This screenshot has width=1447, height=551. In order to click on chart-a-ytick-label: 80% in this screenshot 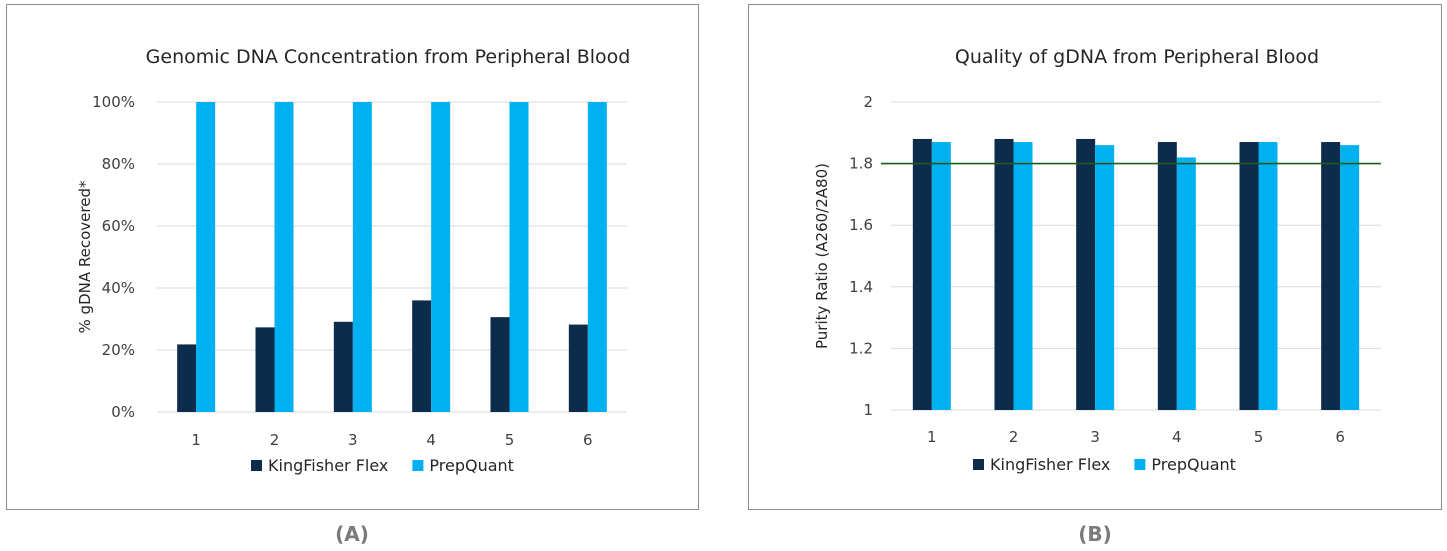, I will do `click(118, 164)`.